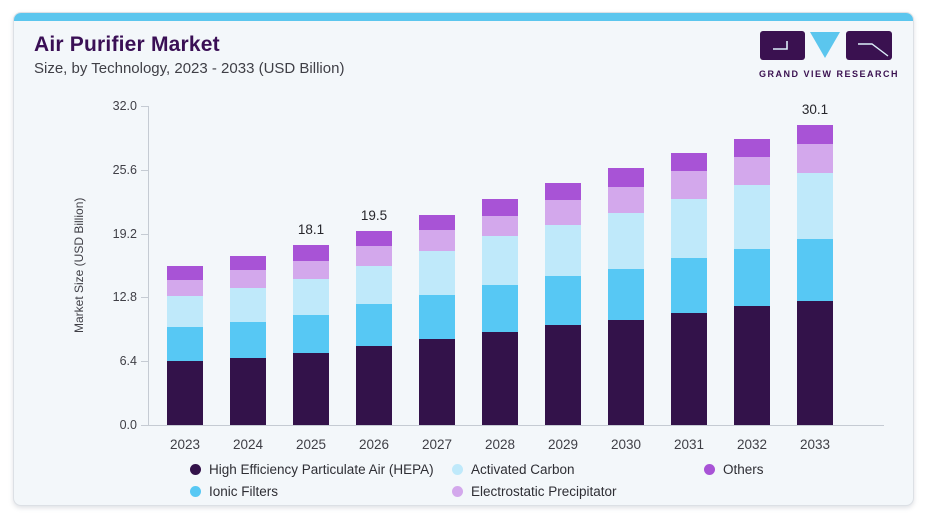 The height and width of the screenshot is (525, 927). I want to click on legend-label: High Efficiency Particulate Air (HEPA), so click(321, 469).